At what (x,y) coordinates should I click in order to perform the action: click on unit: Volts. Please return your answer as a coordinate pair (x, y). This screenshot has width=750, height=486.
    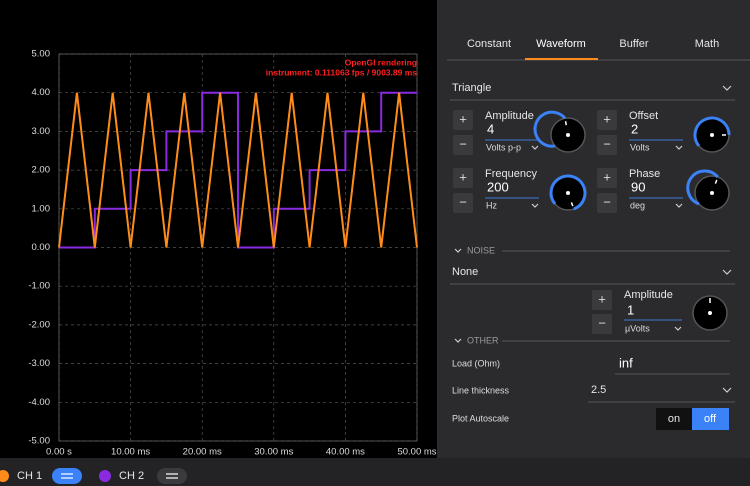
    Looking at the image, I should click on (640, 147).